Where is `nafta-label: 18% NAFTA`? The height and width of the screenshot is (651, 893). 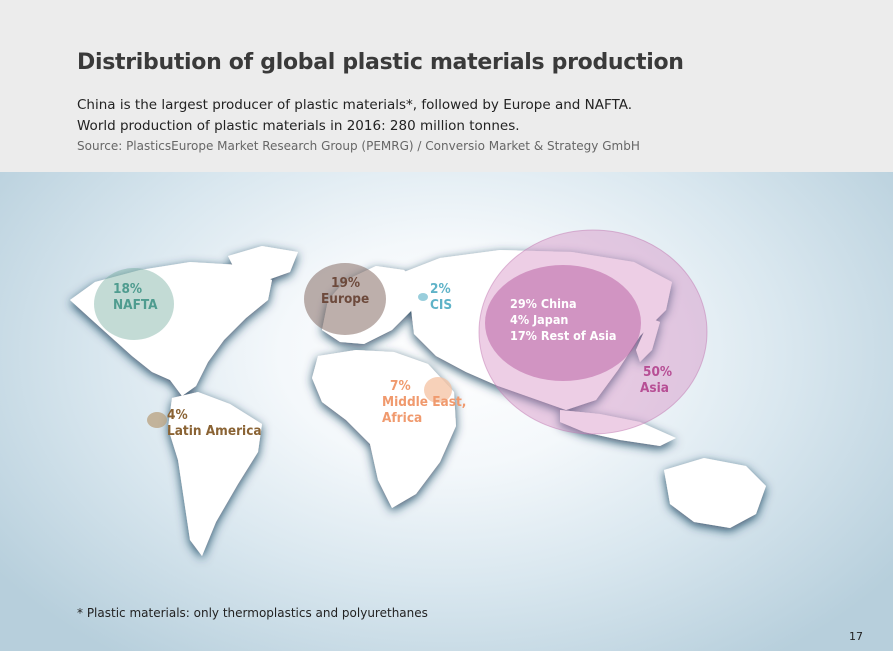 nafta-label: 18% NAFTA is located at coordinates (135, 297).